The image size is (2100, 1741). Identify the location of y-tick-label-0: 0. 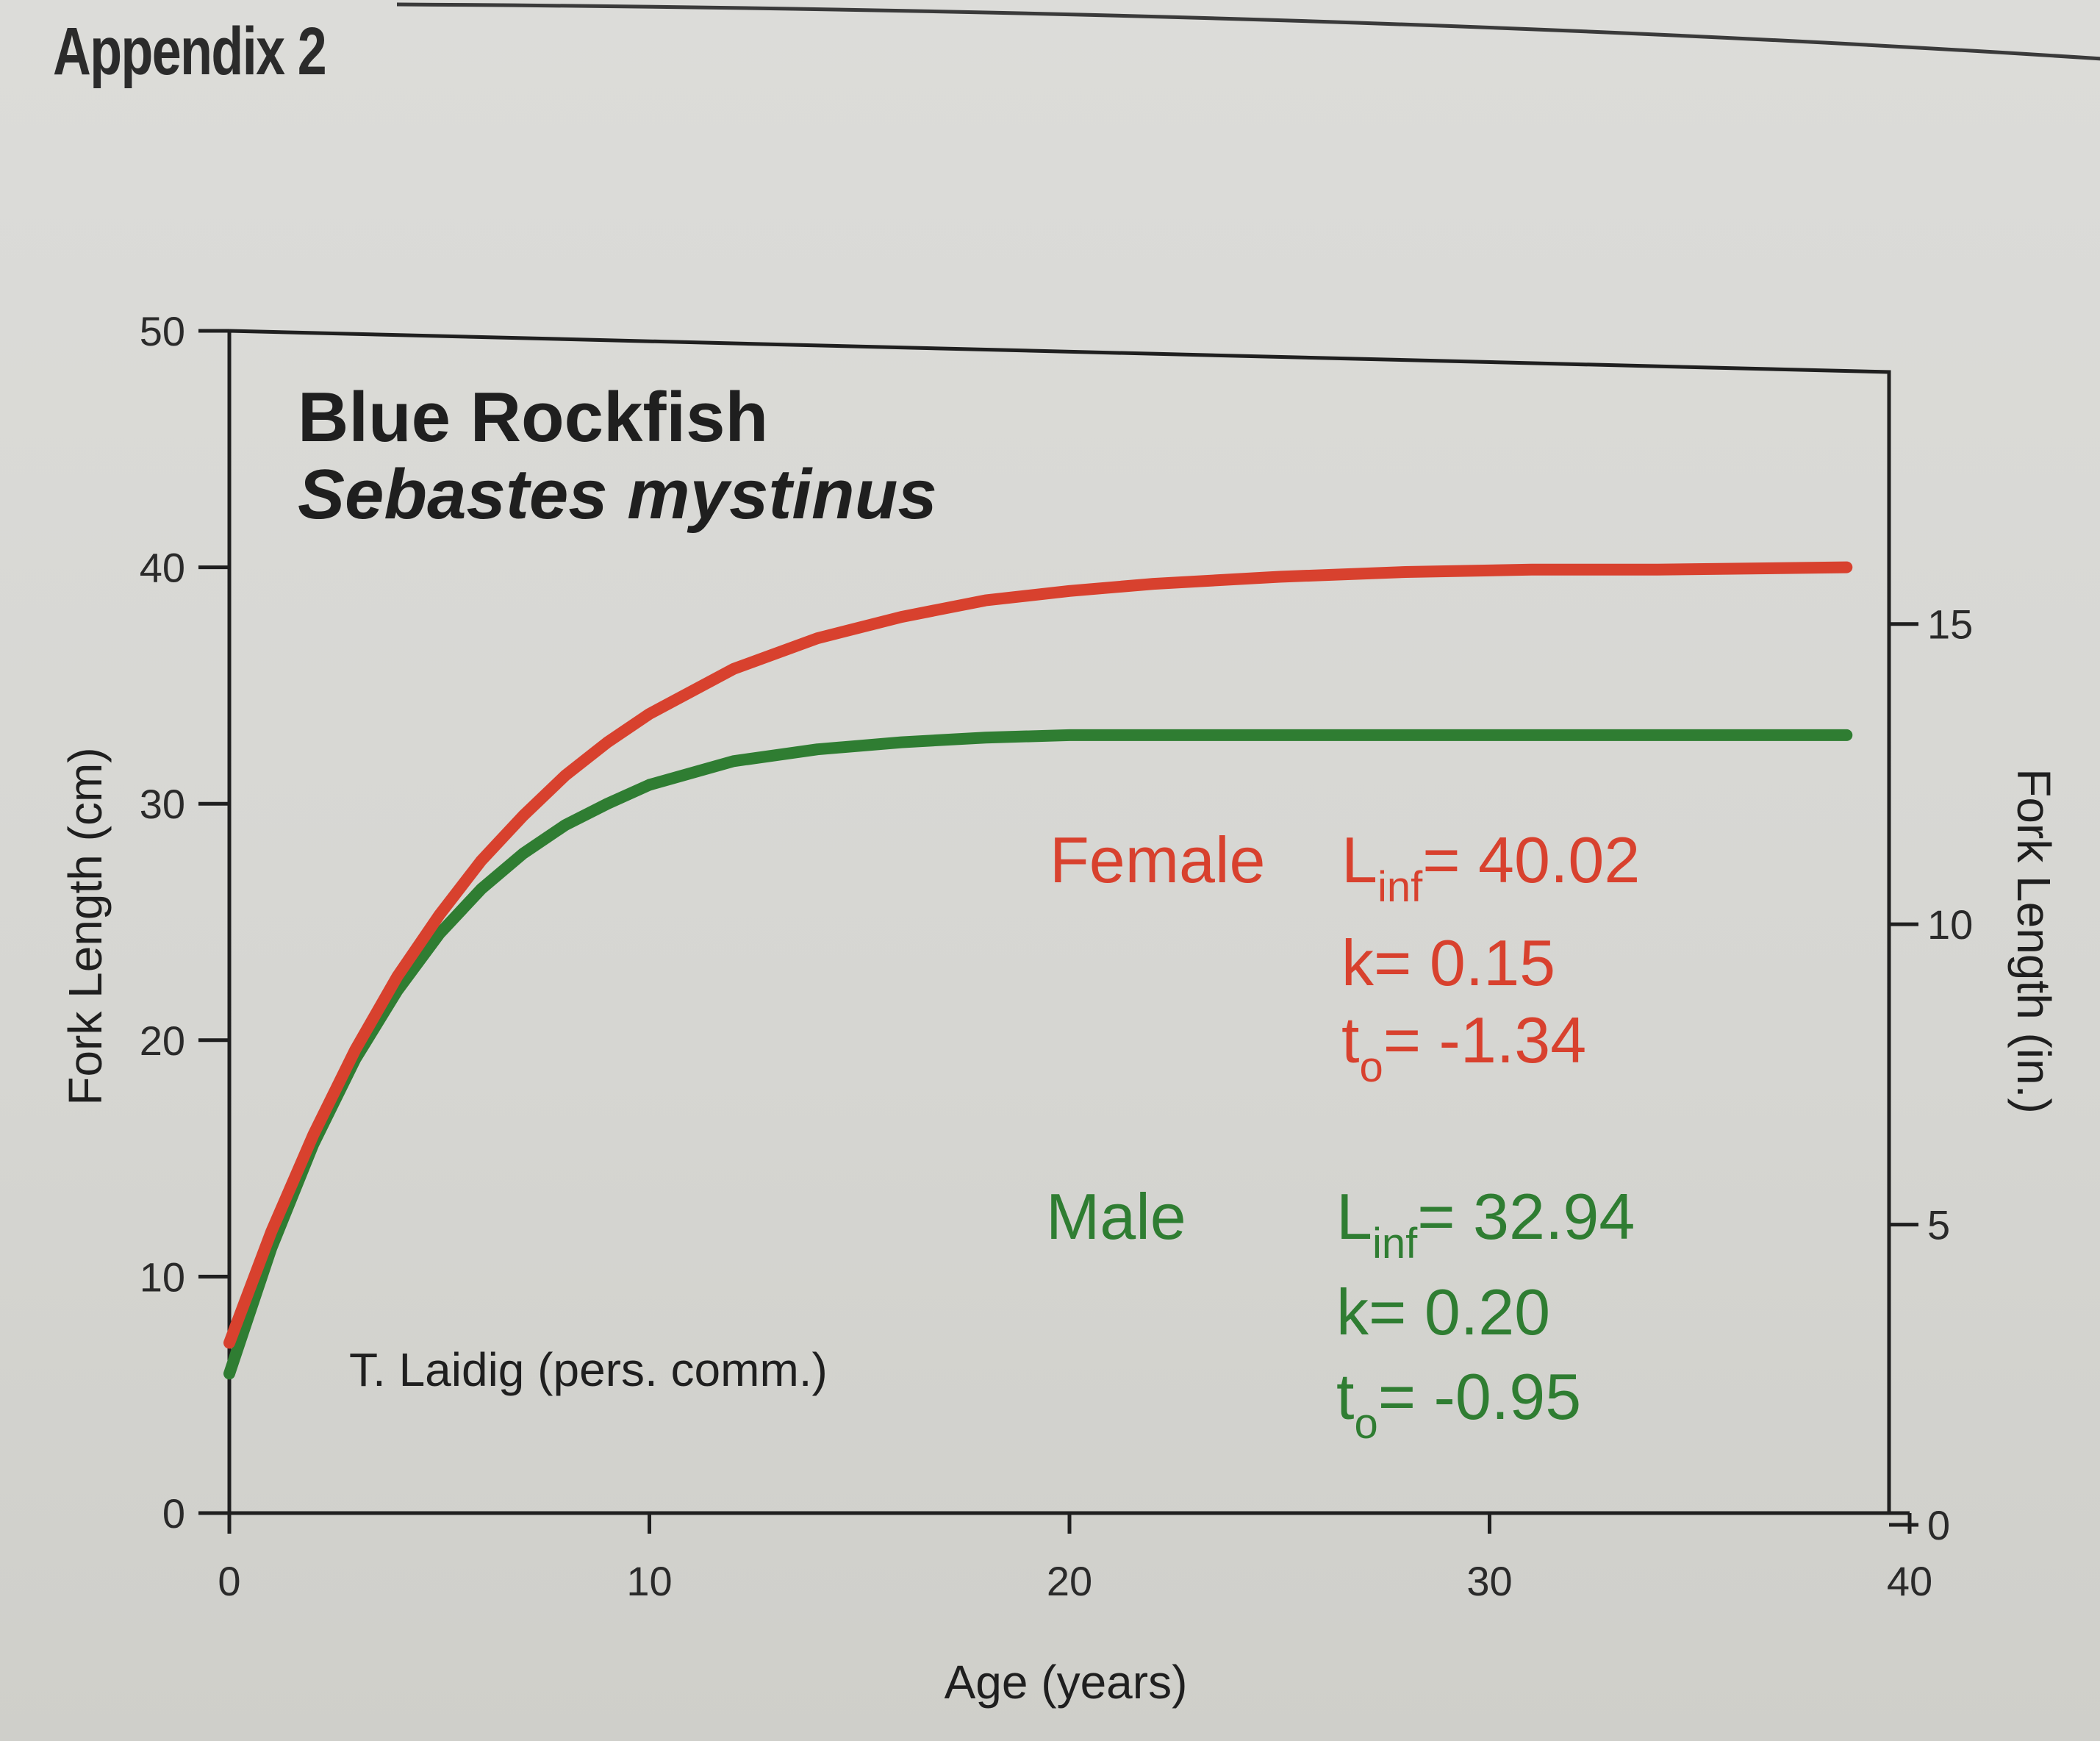
(173, 1514).